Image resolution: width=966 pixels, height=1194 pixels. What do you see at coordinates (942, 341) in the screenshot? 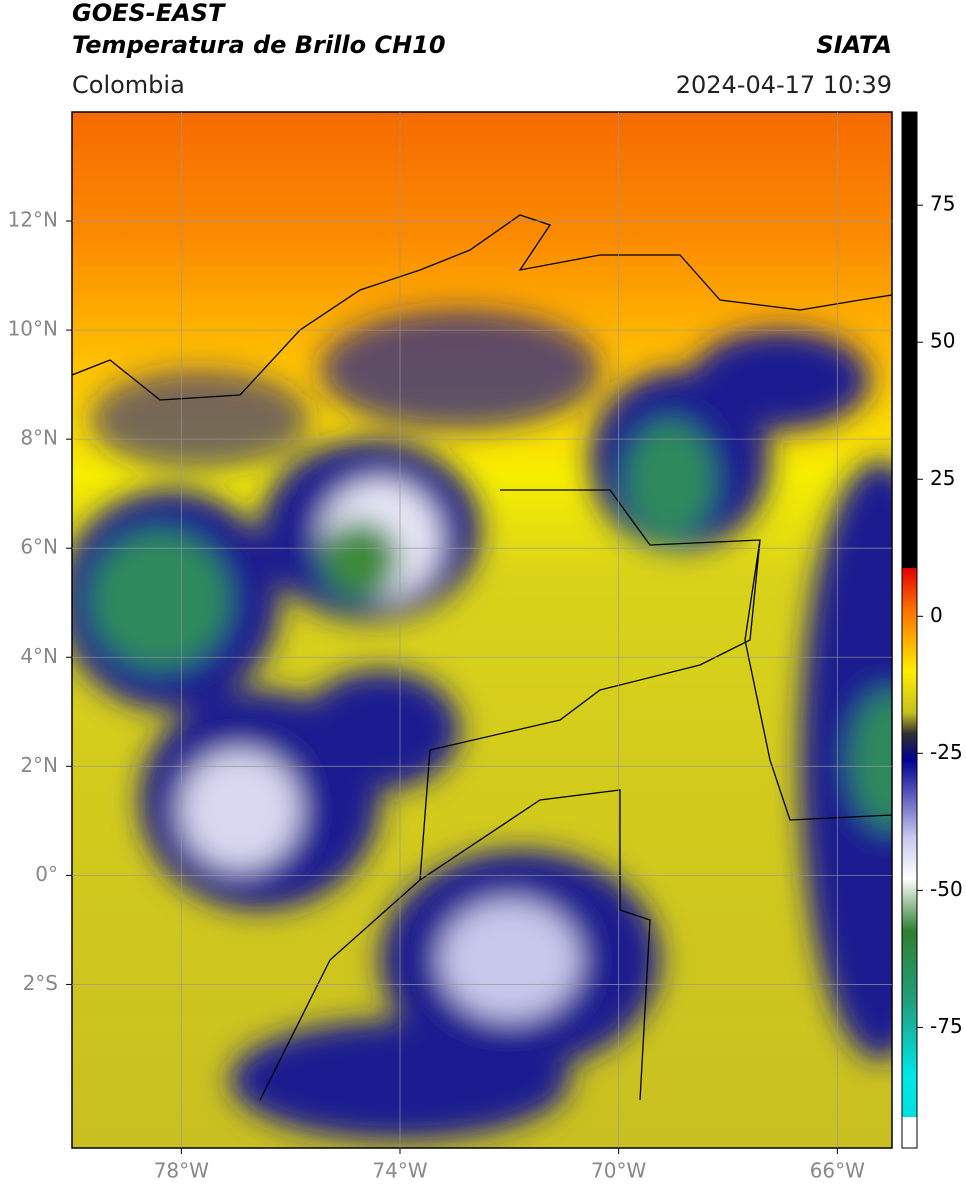
I see `colorbar-tick-label: 50` at bounding box center [942, 341].